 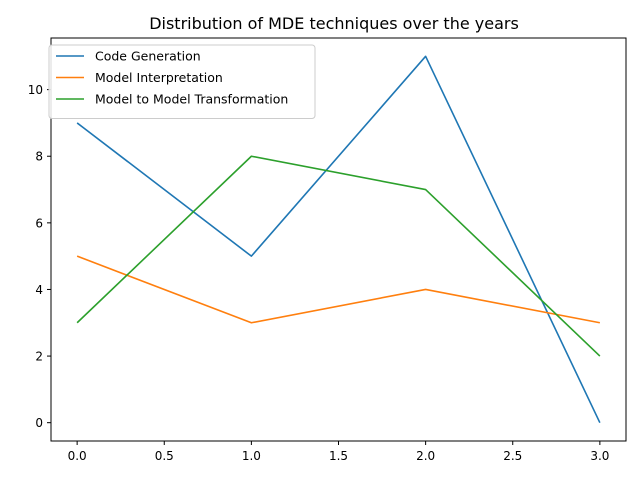 What do you see at coordinates (39, 223) in the screenshot?
I see `y-tick-label: 6` at bounding box center [39, 223].